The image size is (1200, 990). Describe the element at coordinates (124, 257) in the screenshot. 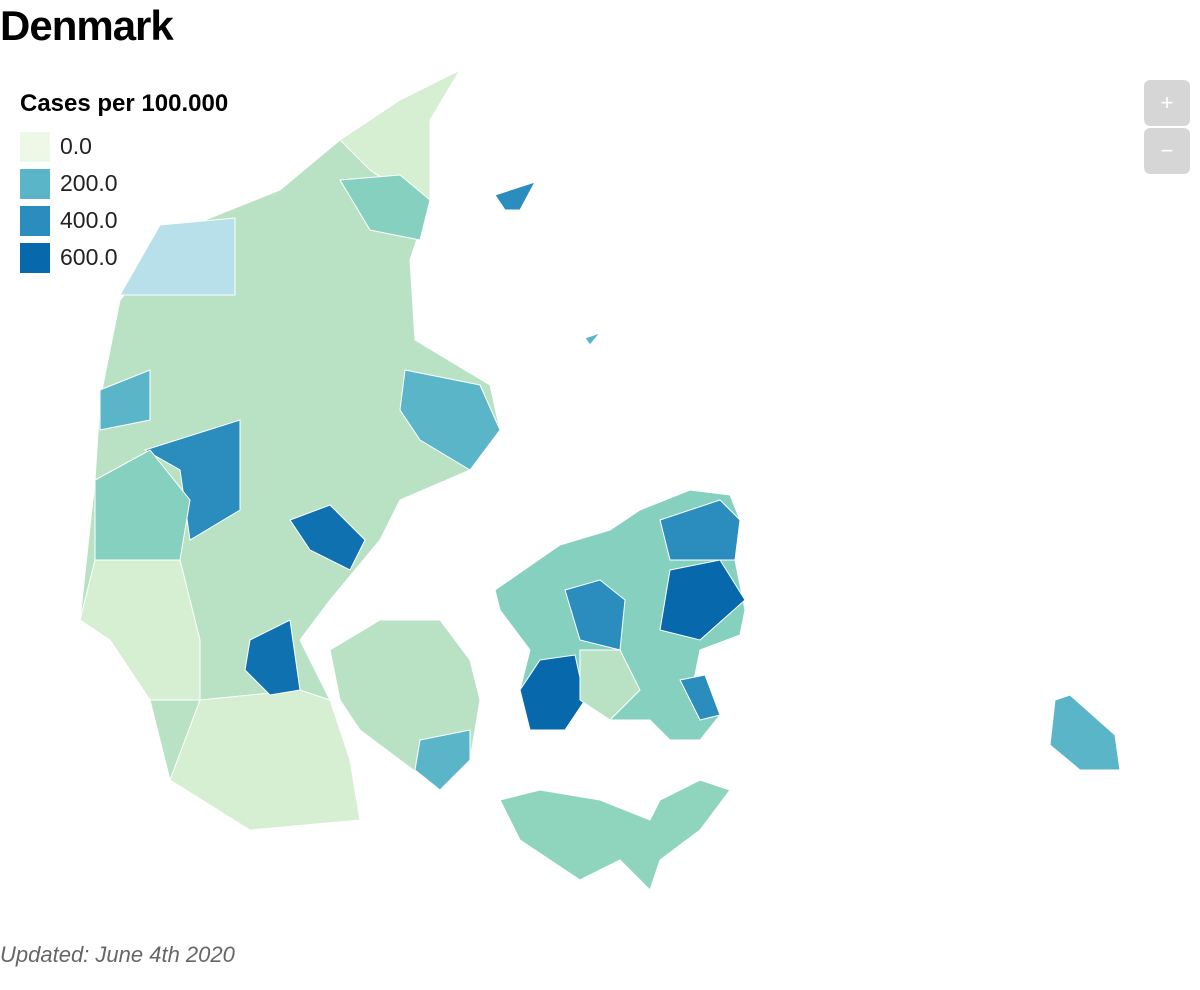

I see `legend-item: 600.0` at that location.